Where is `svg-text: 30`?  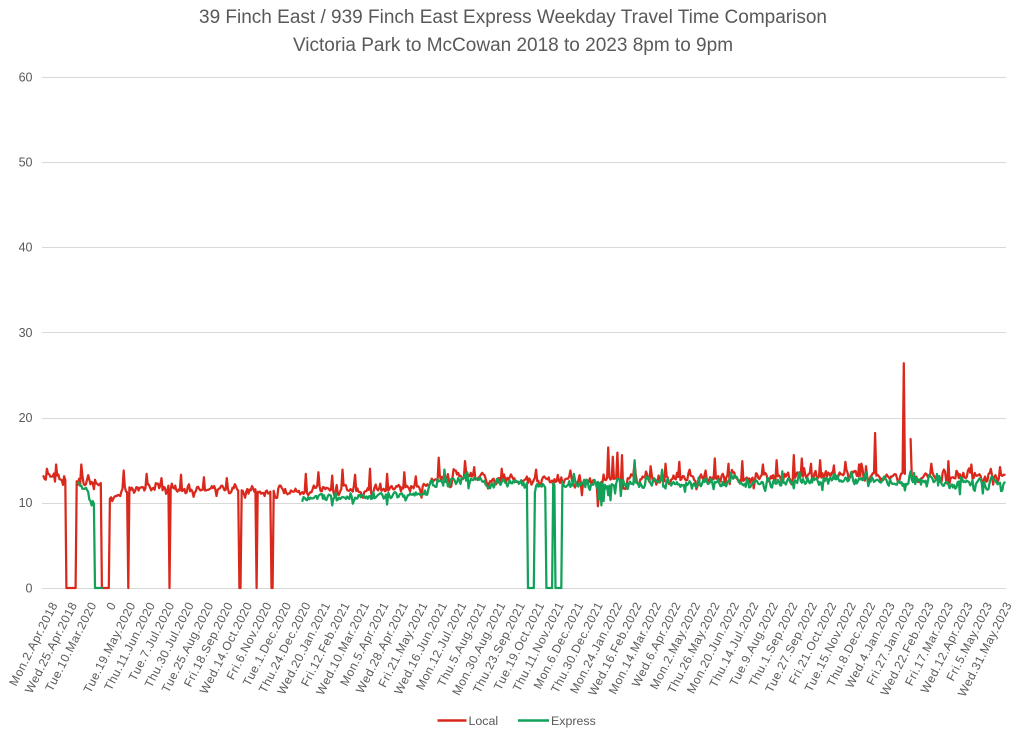
svg-text: 30 is located at coordinates (26, 333).